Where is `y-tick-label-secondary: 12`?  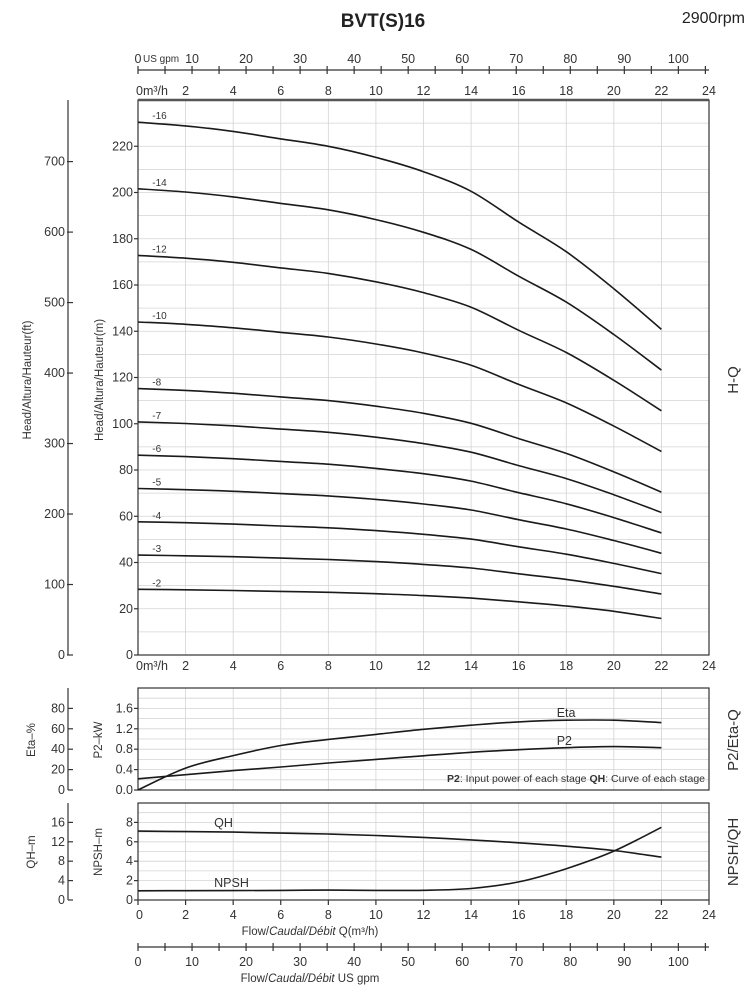
y-tick-label-secondary: 12 is located at coordinates (58, 842).